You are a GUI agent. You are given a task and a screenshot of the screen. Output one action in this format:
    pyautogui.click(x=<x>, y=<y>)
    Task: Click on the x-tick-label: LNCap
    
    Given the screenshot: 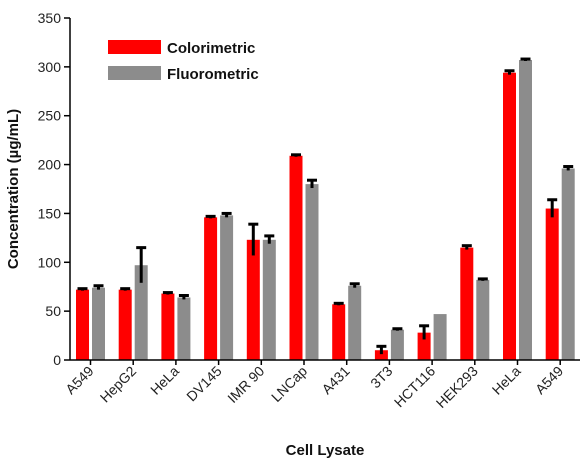 What is the action you would take?
    pyautogui.click(x=289, y=384)
    